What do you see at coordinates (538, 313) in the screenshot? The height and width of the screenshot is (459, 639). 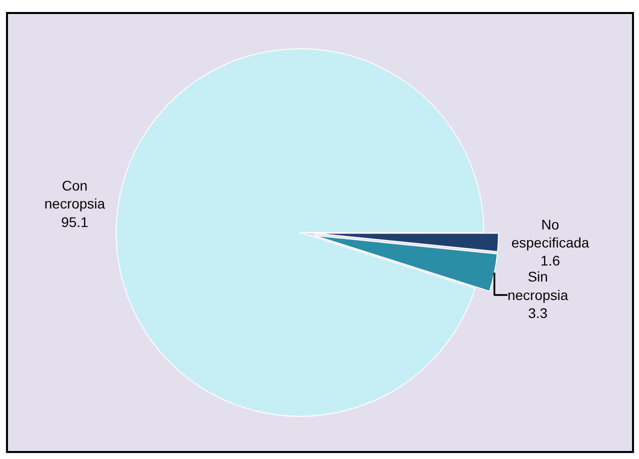 I see `data-label: 3.3` at bounding box center [538, 313].